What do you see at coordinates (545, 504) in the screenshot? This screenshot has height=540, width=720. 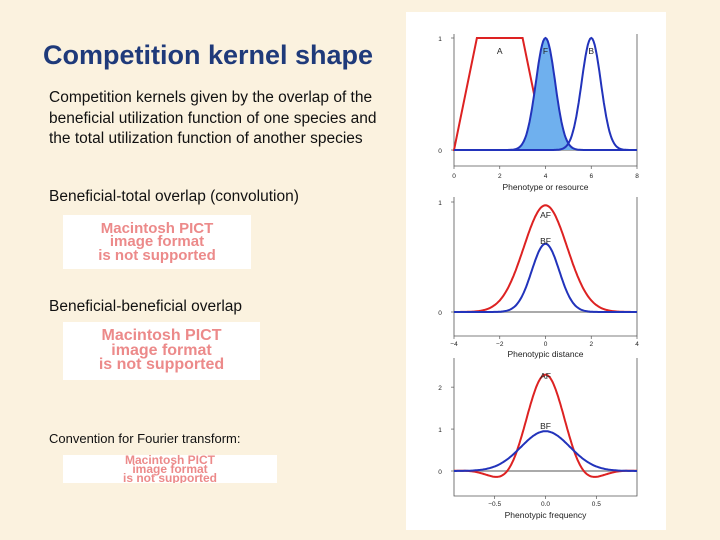 I see `x-tick-label: 0.0` at bounding box center [545, 504].